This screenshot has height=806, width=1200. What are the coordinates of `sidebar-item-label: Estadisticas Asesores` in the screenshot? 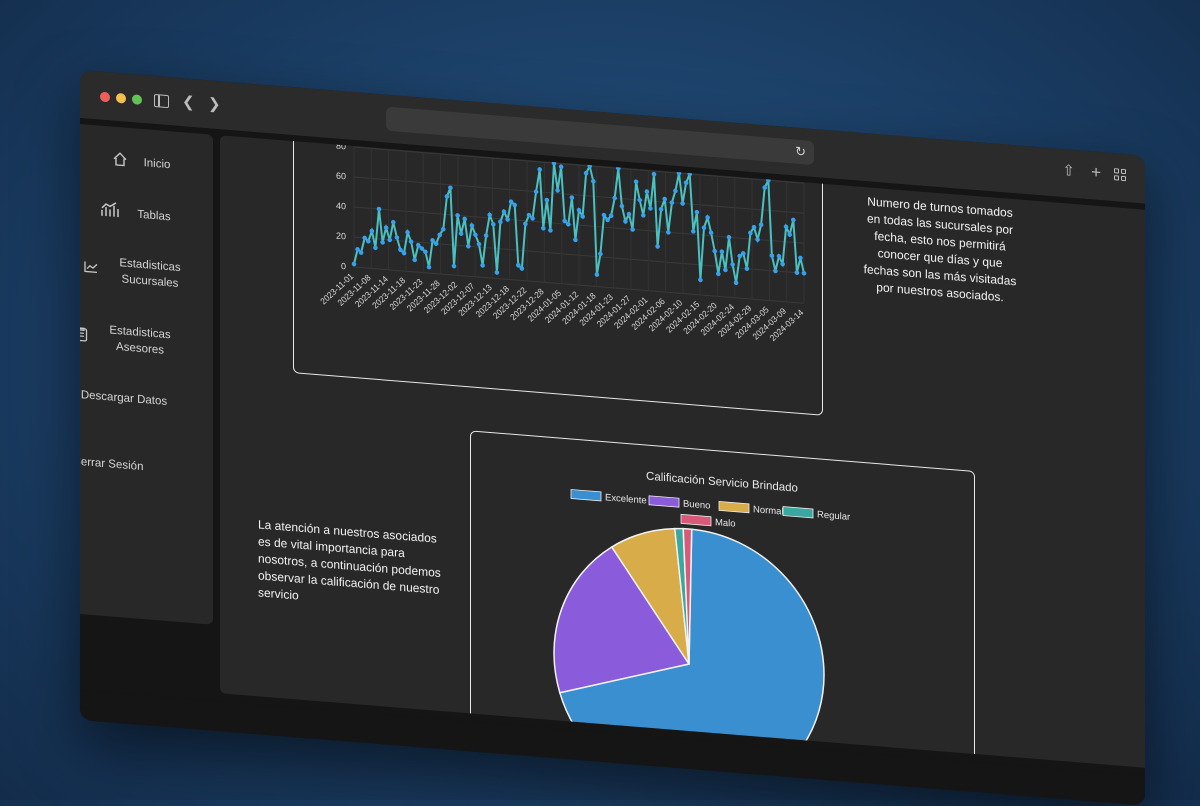 It's located at (140, 340).